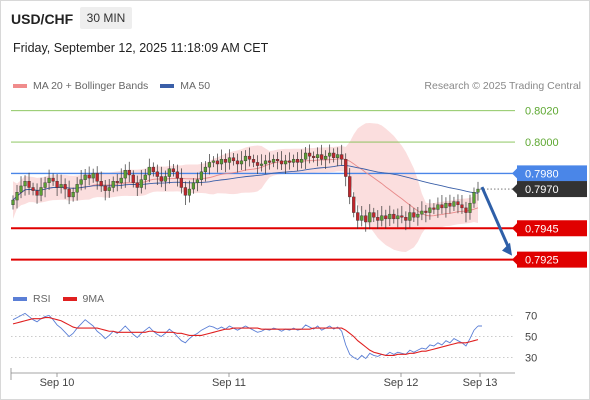 The image size is (590, 400). Describe the element at coordinates (167, 86) in the screenshot. I see `legend-ma50-swatch` at that location.